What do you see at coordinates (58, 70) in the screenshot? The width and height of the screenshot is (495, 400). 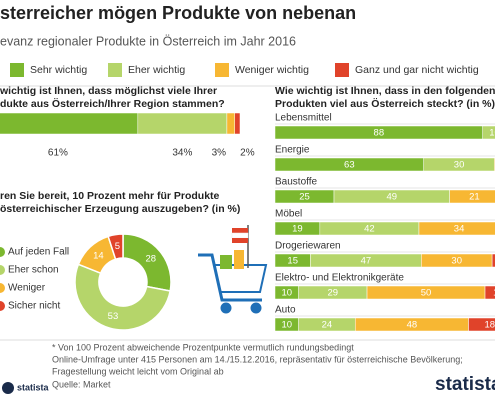 I see `legend-label: Sehr wichtig` at bounding box center [58, 70].